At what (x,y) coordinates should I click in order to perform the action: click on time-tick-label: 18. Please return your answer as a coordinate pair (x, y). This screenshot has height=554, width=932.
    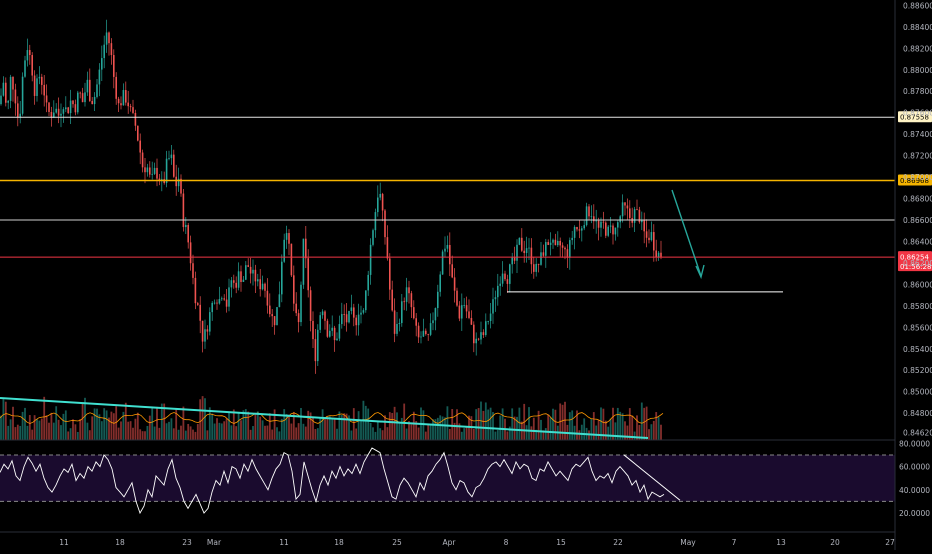
    Looking at the image, I should click on (339, 542).